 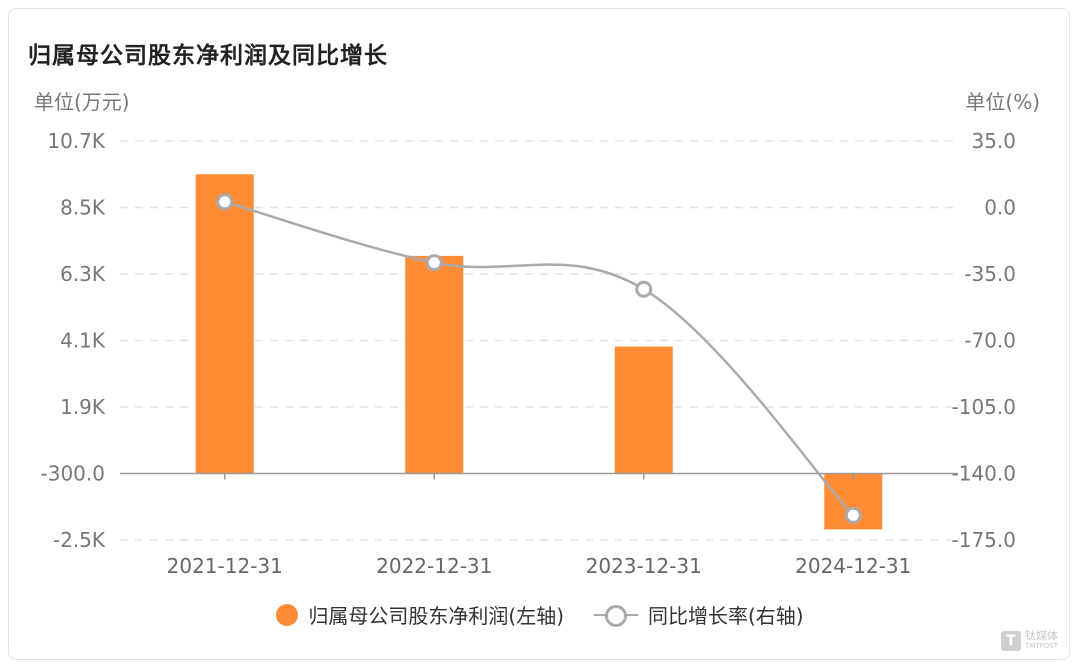 What do you see at coordinates (990, 341) in the screenshot?
I see `right-tick-label: -70.0` at bounding box center [990, 341].